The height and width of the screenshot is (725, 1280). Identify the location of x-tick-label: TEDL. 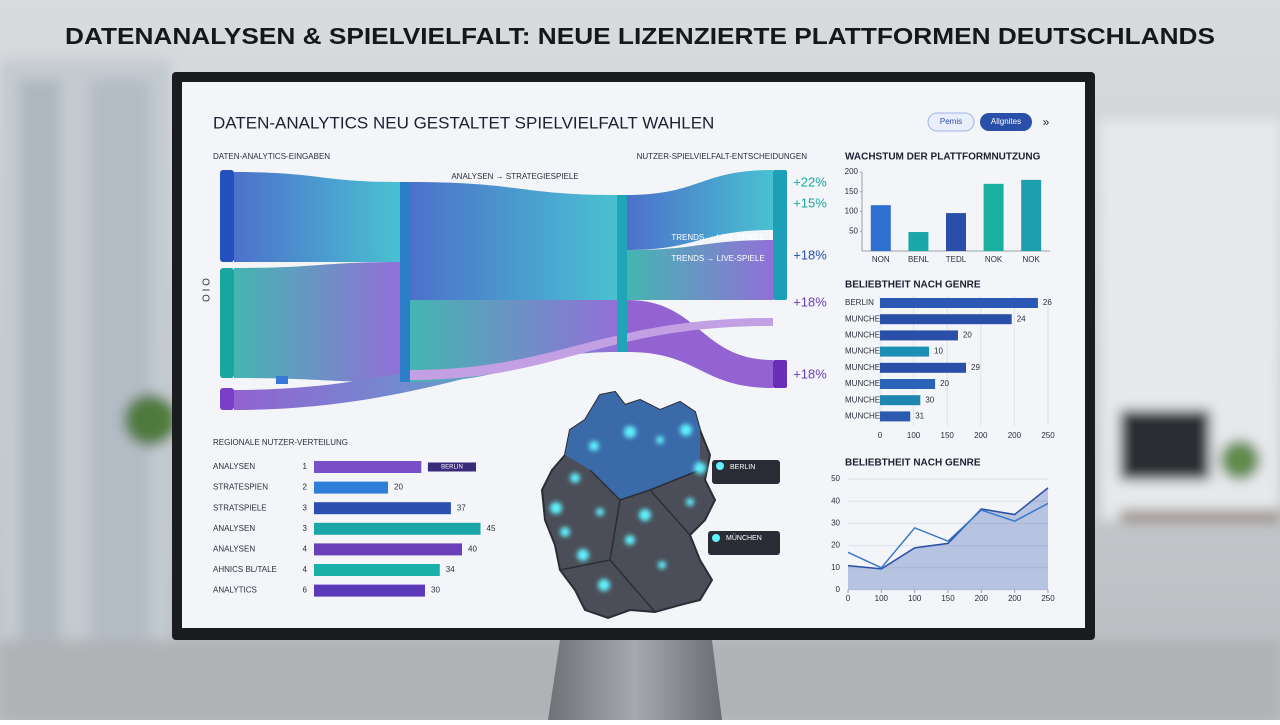
(956, 259).